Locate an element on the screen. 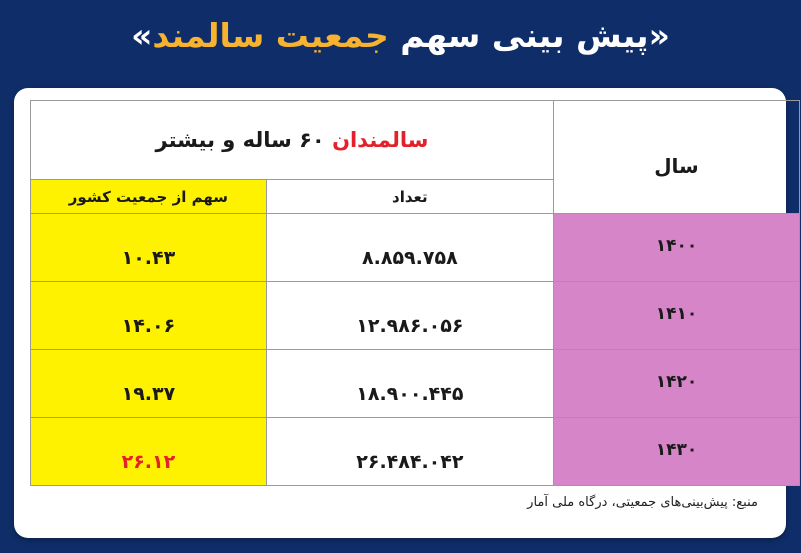  share-cell: ۱۹.۳۷ is located at coordinates (148, 383).